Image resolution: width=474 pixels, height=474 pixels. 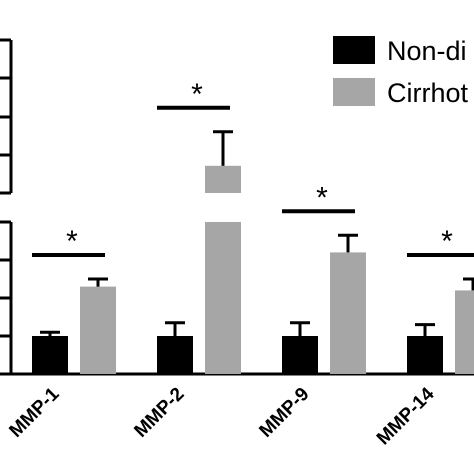 I want to click on legend-label: Non-di, so click(x=427, y=51).